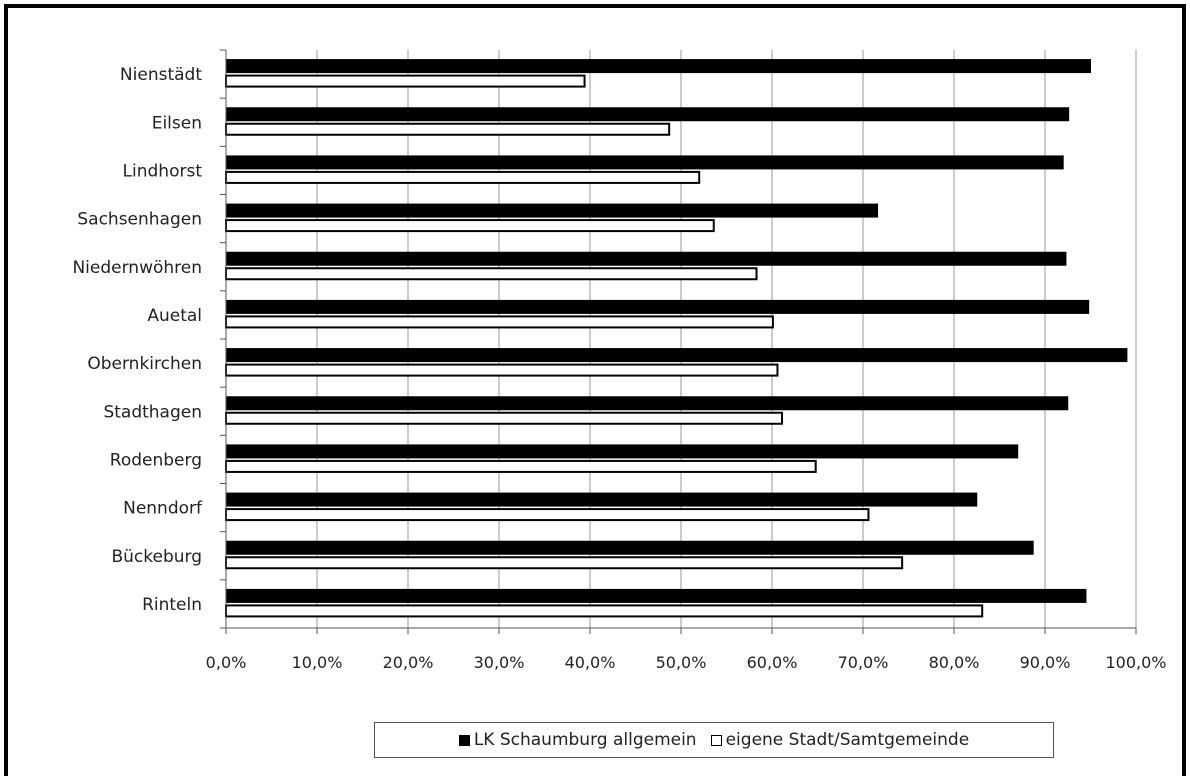 This screenshot has height=776, width=1190. Describe the element at coordinates (954, 662) in the screenshot. I see `x-tick-label: 80,0%` at that location.